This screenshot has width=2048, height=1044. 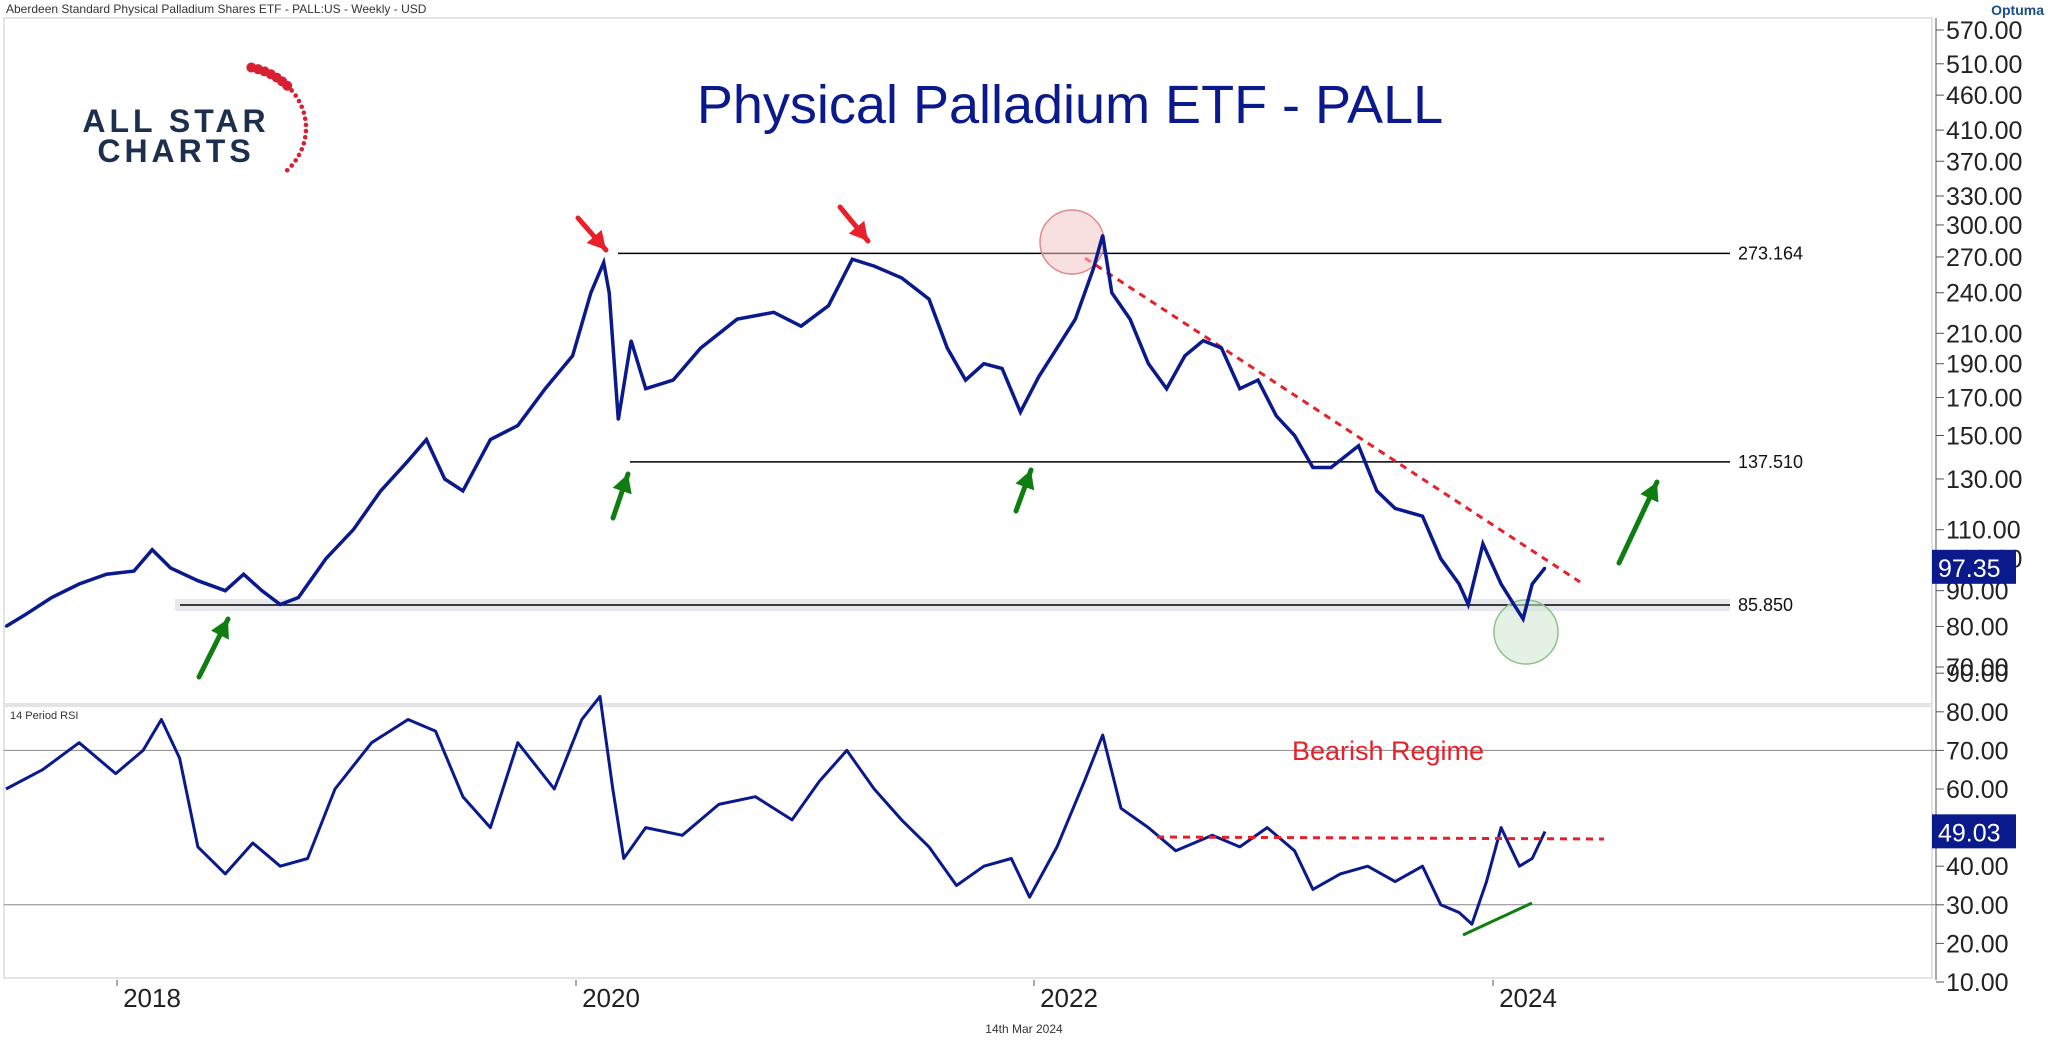 I want to click on y-tick-label: 370.00, so click(x=1984, y=162).